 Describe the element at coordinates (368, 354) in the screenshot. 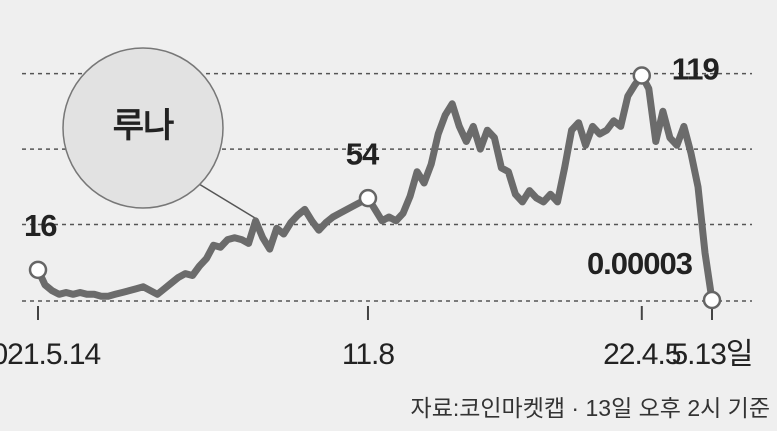

I see `x-tick-label: 11.8` at that location.